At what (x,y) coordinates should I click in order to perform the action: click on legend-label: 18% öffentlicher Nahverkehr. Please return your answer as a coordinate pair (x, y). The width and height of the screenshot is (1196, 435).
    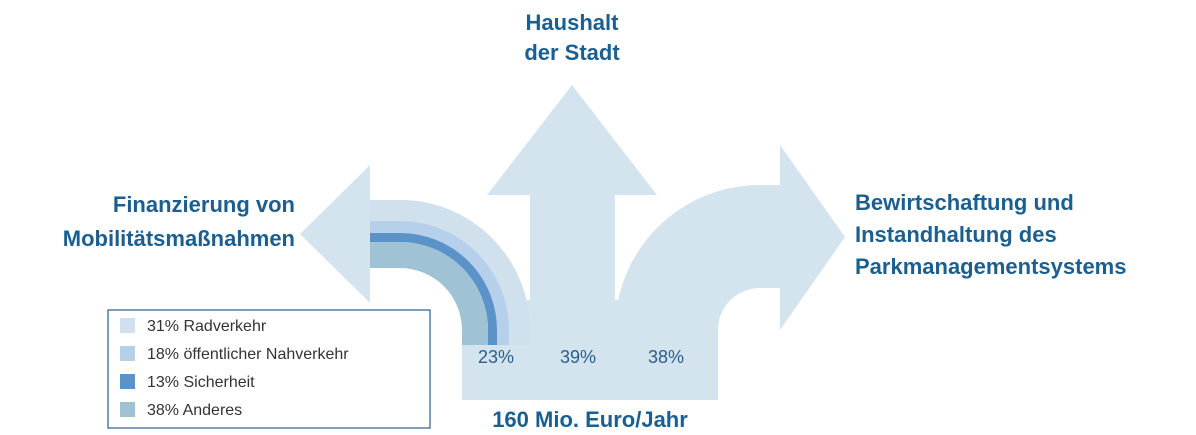
    Looking at the image, I should click on (248, 354).